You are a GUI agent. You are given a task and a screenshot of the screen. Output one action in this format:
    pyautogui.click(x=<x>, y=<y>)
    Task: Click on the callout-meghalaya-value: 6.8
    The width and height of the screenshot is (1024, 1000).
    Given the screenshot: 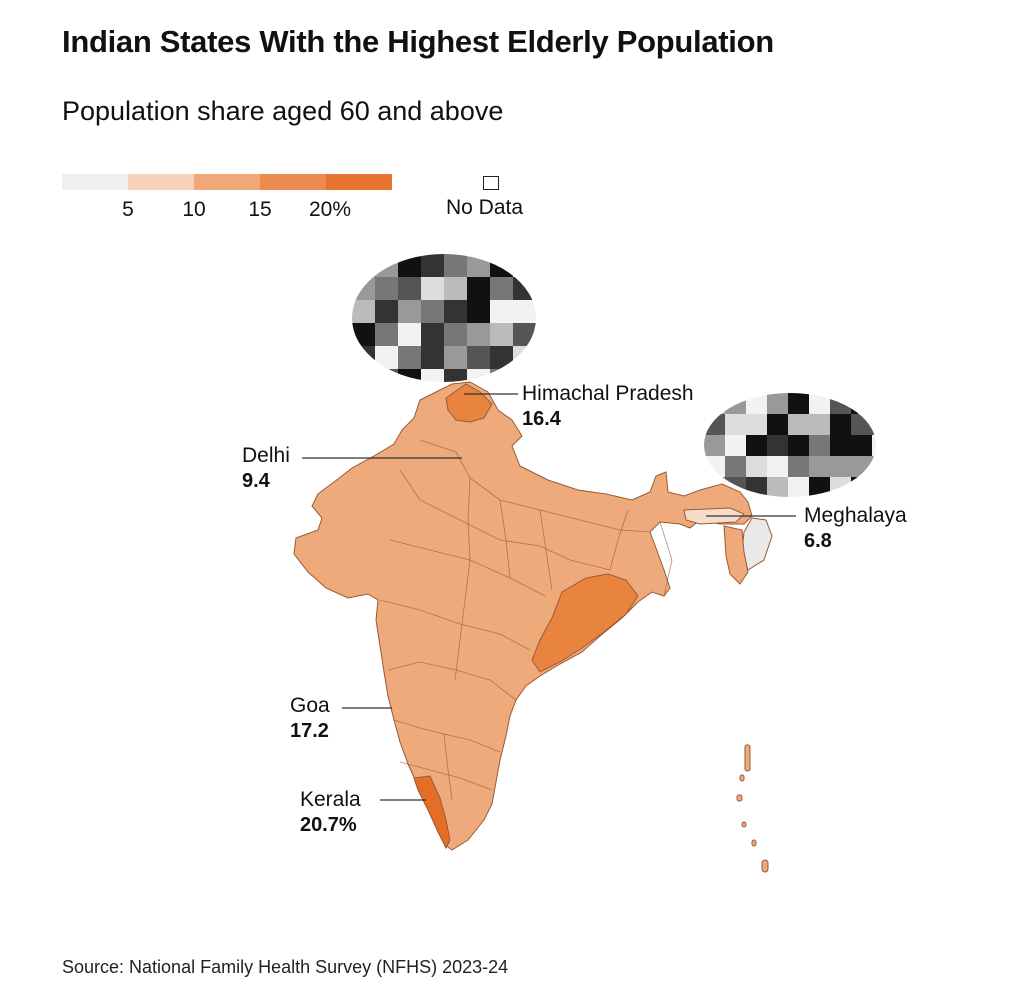 What is the action you would take?
    pyautogui.click(x=818, y=541)
    